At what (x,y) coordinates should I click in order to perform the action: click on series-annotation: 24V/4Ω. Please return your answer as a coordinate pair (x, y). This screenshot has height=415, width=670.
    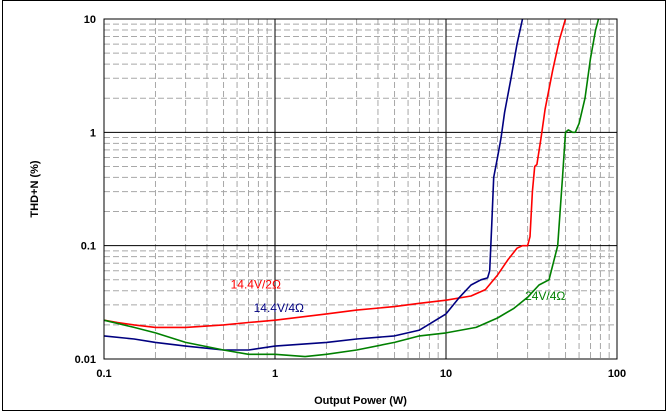
    Looking at the image, I should click on (545, 296).